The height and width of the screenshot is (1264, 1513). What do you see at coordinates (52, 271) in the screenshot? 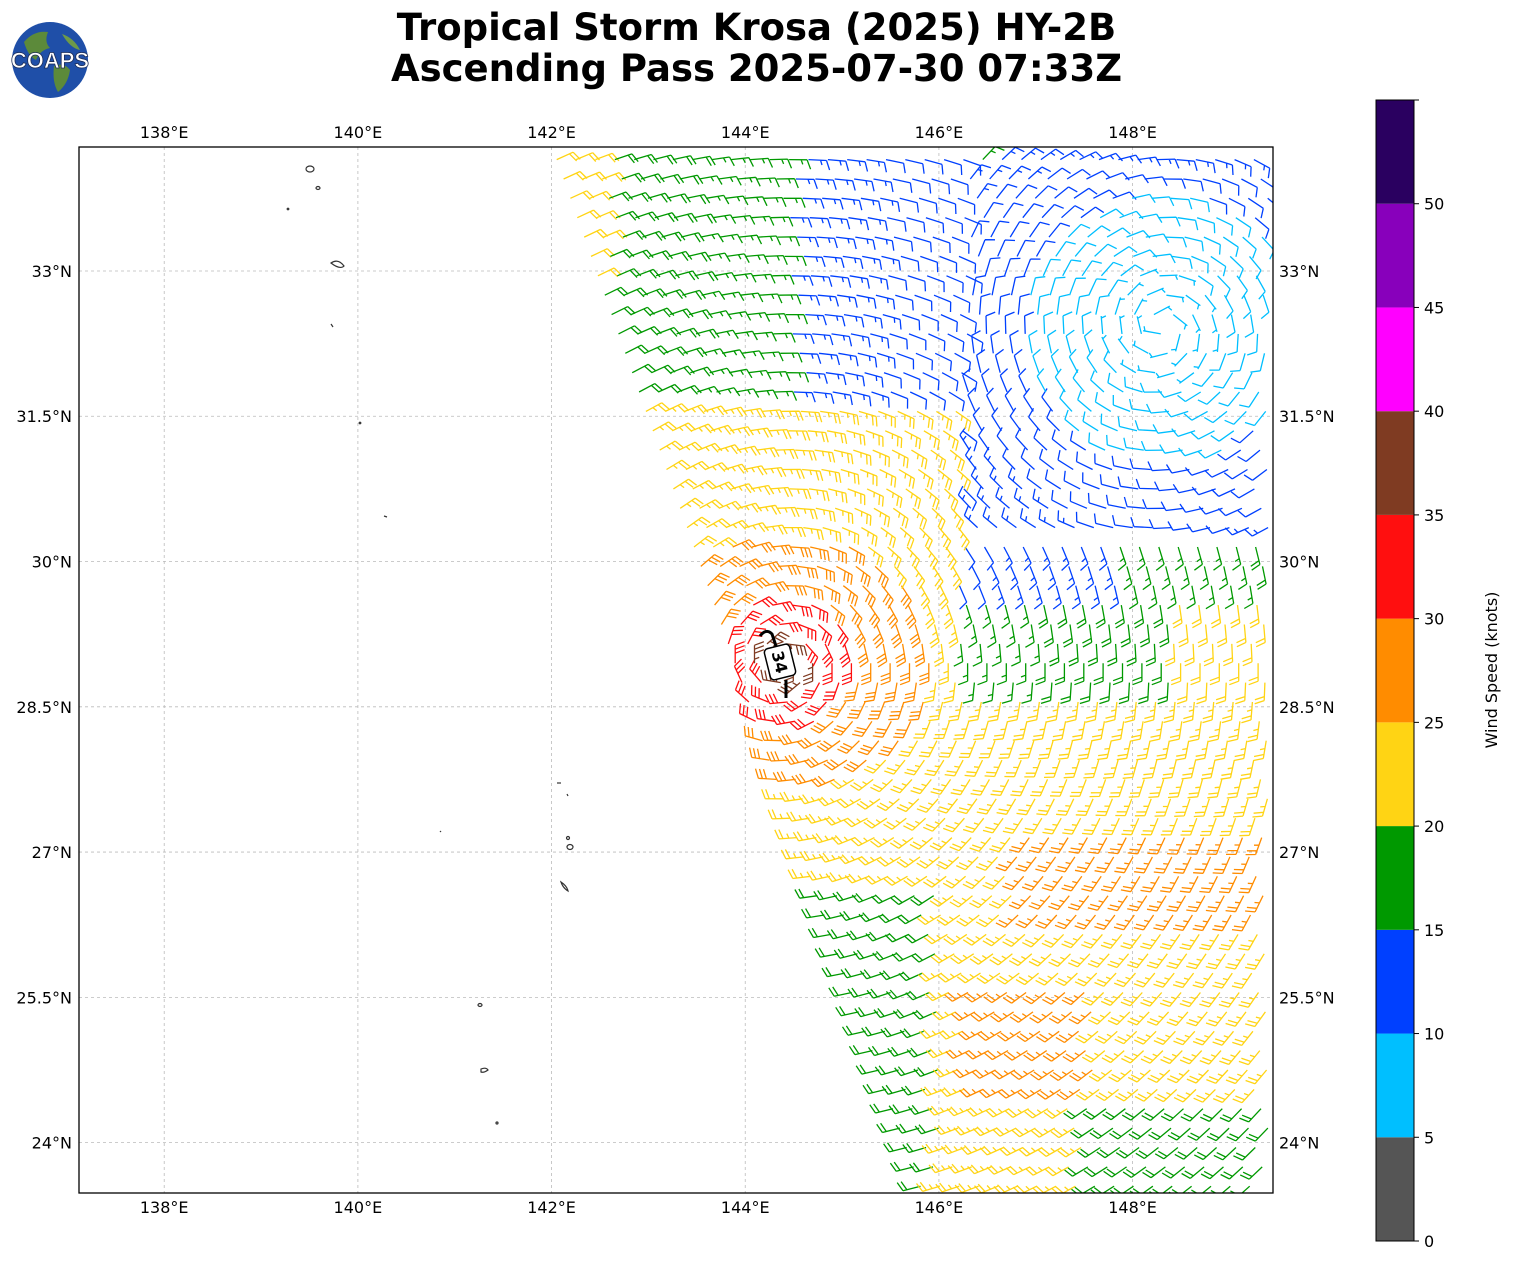
I see `lat-tick-label-left: 33°N` at bounding box center [52, 271].